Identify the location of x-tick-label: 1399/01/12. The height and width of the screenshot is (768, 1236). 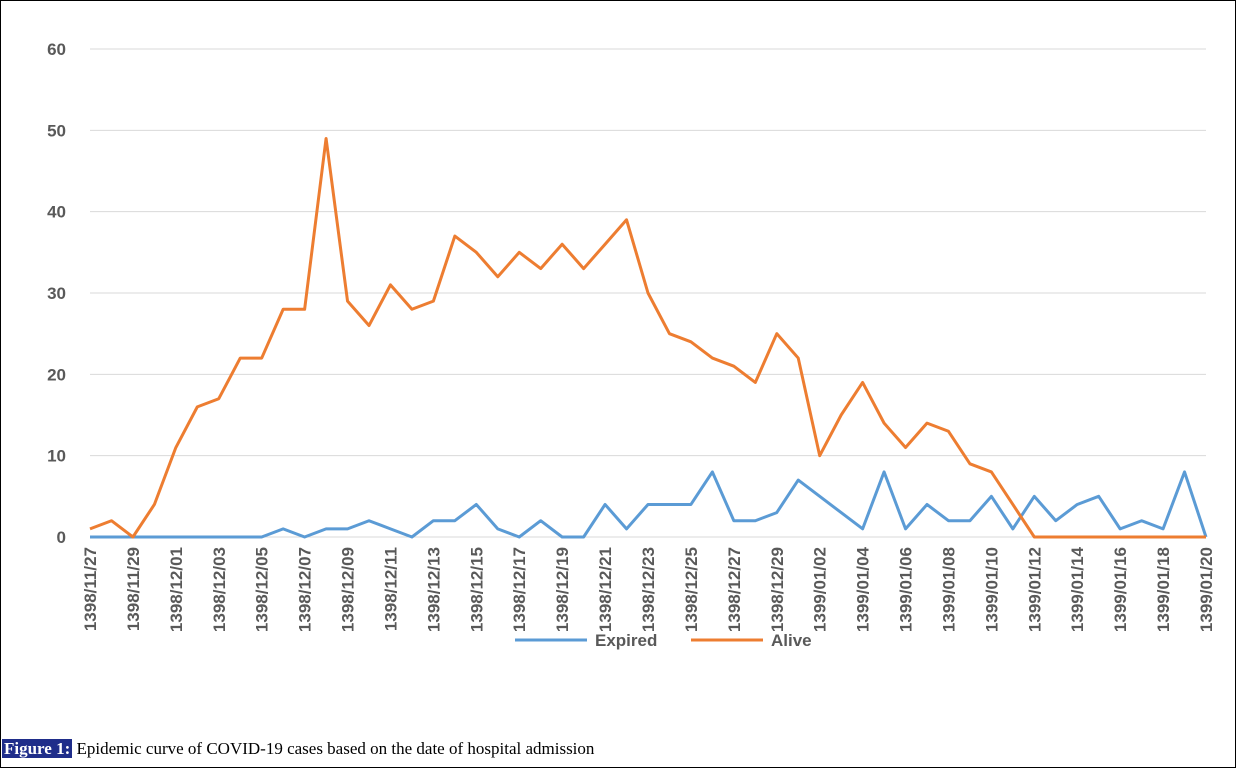
(1034, 589).